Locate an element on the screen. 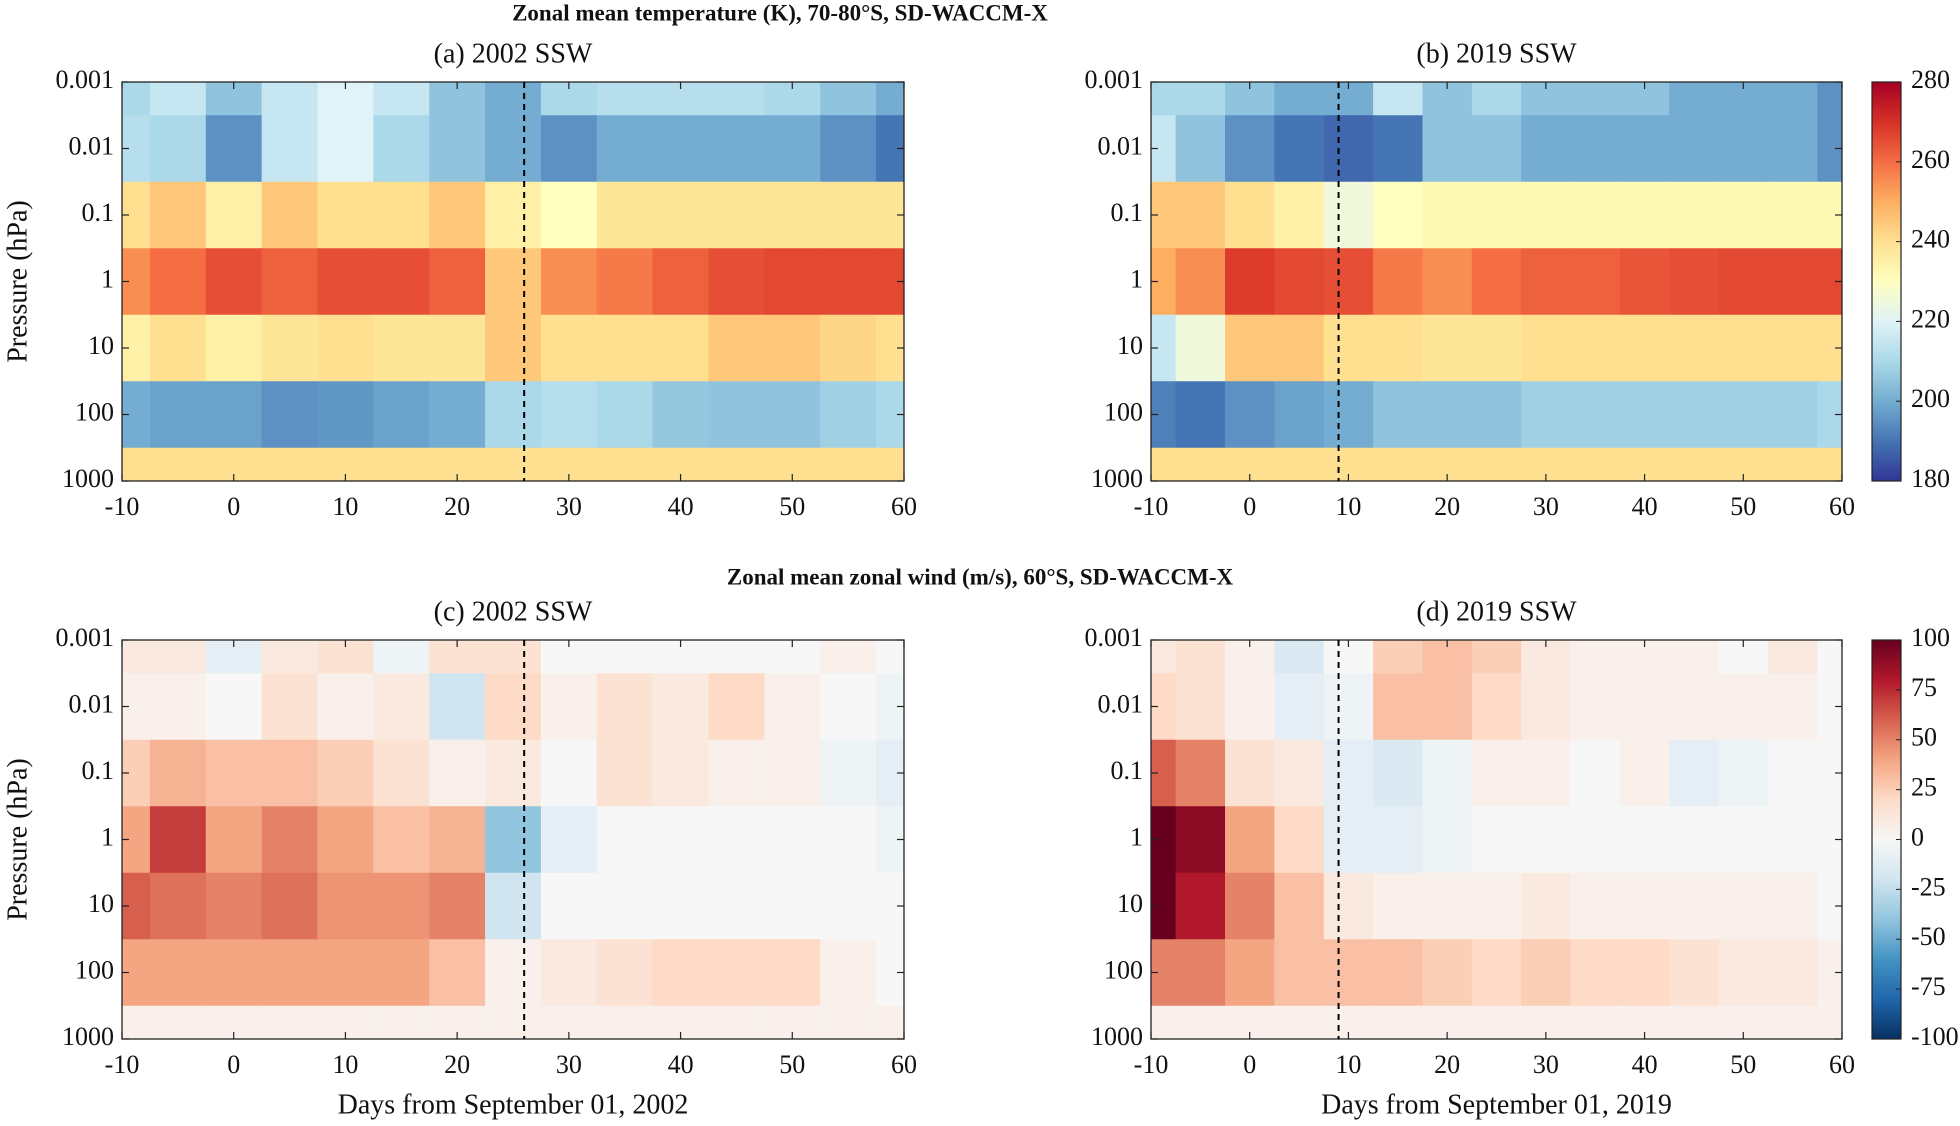  panel-title: (b) 2019 SSW is located at coordinates (1496, 53).